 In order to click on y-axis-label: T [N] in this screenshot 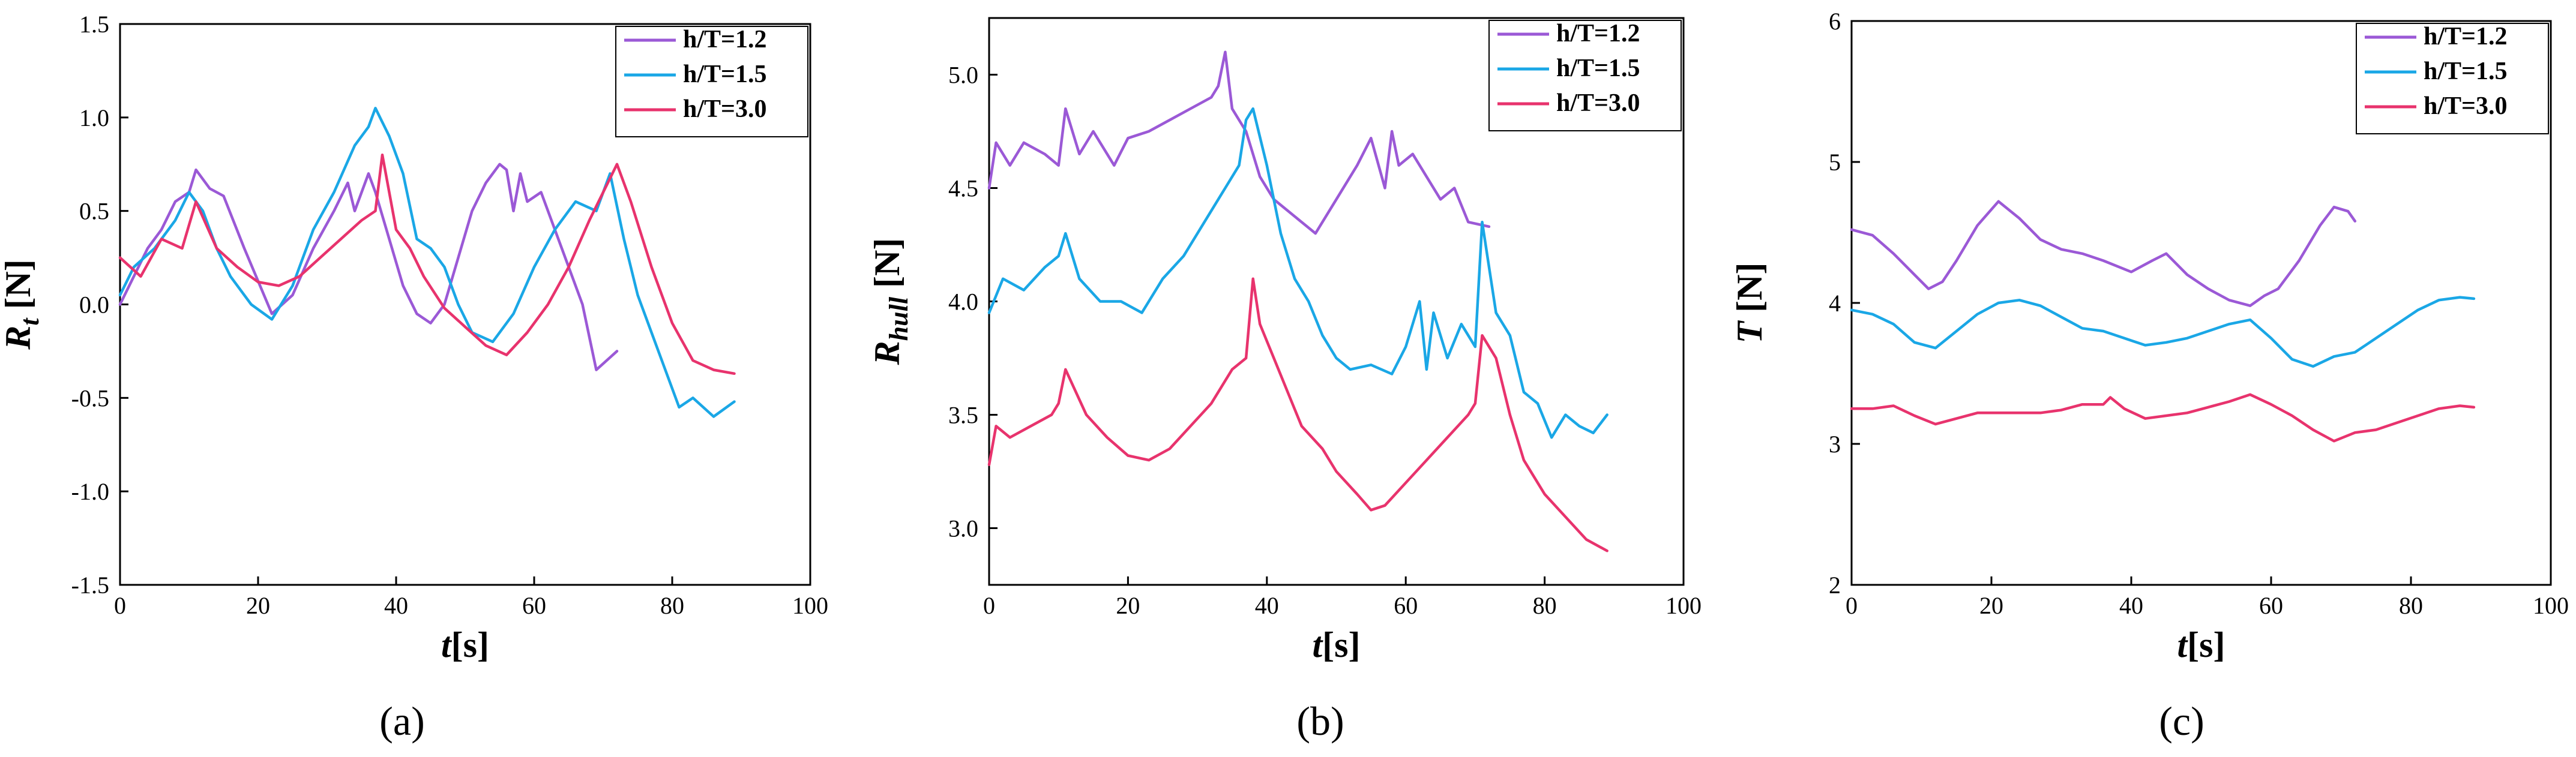, I will do `click(1750, 303)`.